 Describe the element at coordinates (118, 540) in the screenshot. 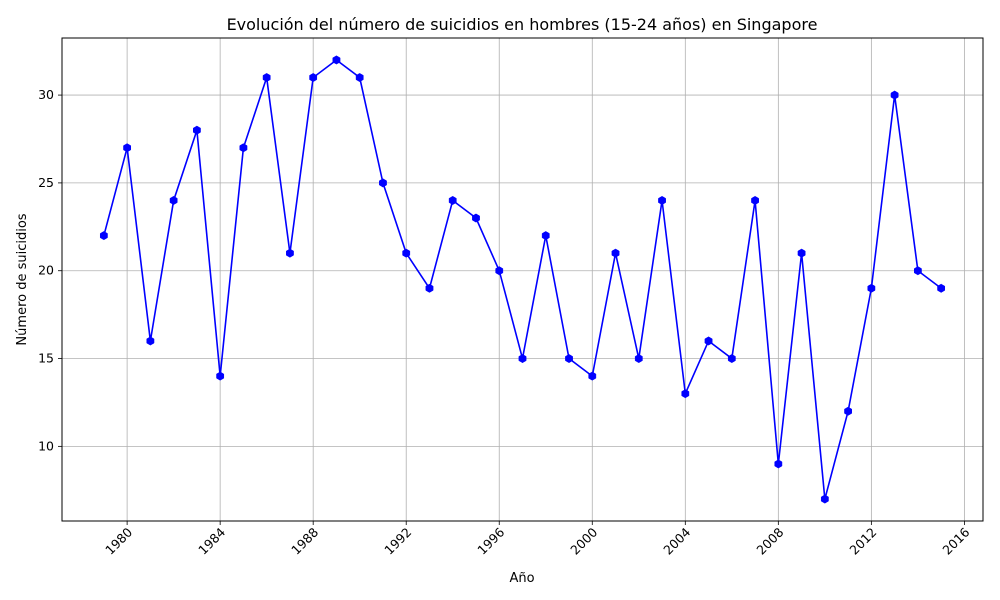

I see `x-tick-label: 1980` at that location.